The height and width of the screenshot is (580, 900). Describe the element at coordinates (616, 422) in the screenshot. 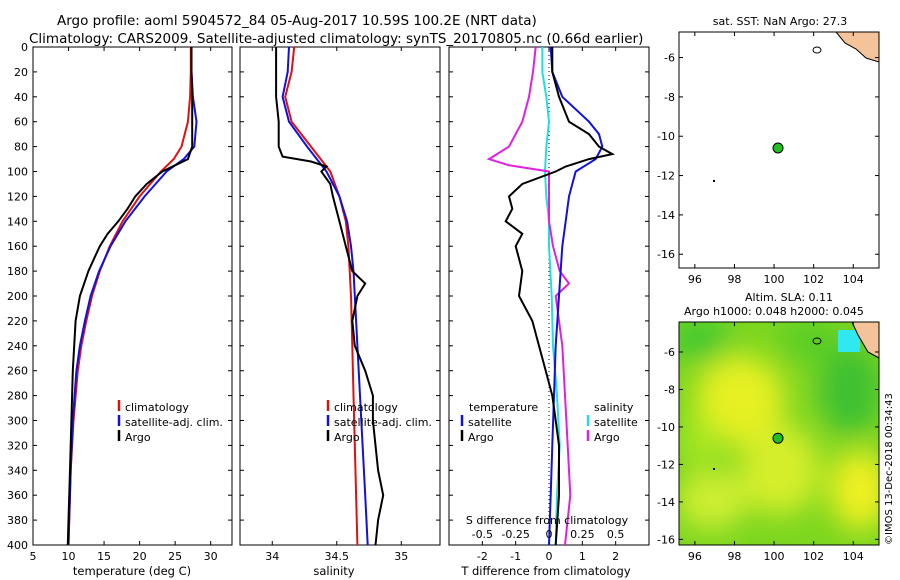

I see `difference-legend-s-satellite: satellite` at that location.